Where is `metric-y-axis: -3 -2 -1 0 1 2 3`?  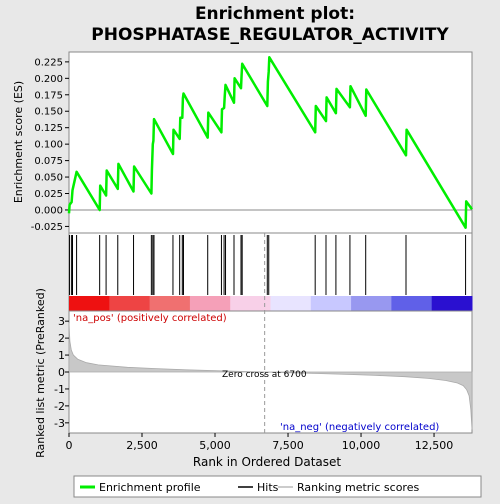
metric-y-axis: -3 -2 -1 0 1 2 3 is located at coordinates (61, 372).